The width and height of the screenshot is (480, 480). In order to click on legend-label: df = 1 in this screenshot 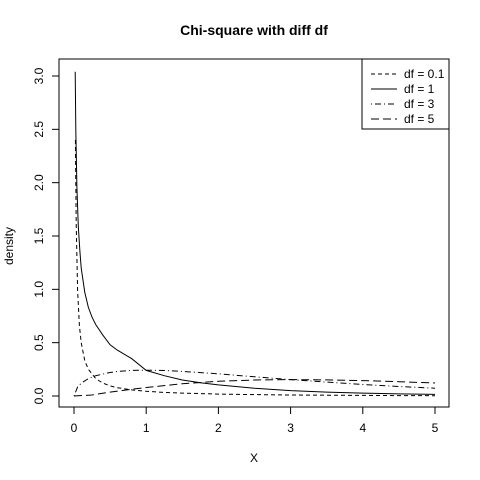, I will do `click(419, 89)`.